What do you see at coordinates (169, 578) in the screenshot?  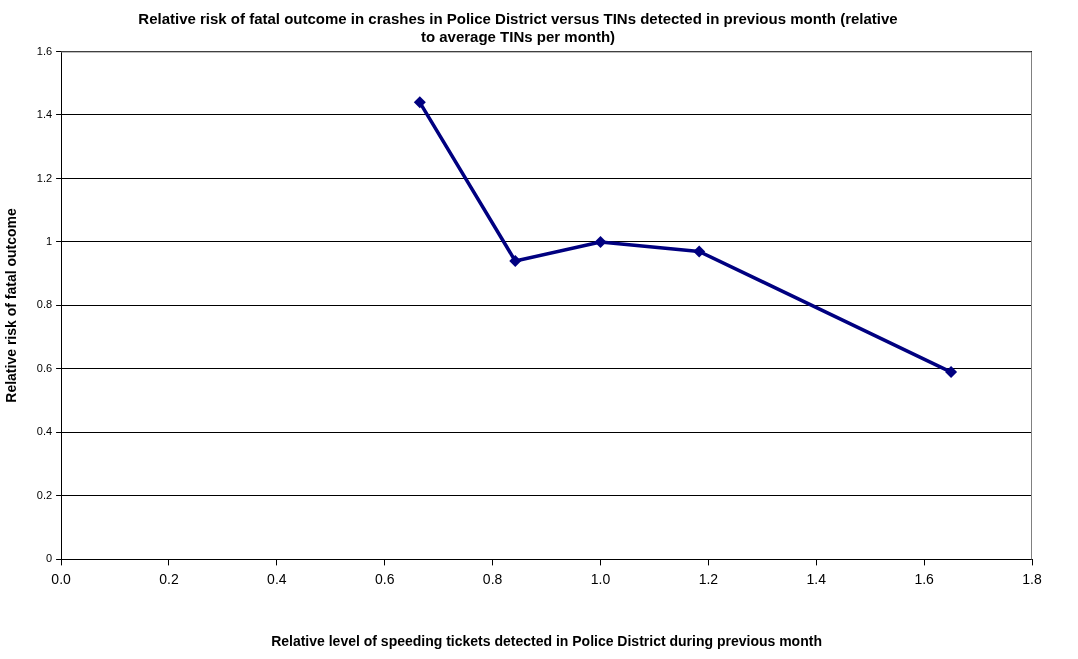 I see `x-tick-label: 0.2` at bounding box center [169, 578].